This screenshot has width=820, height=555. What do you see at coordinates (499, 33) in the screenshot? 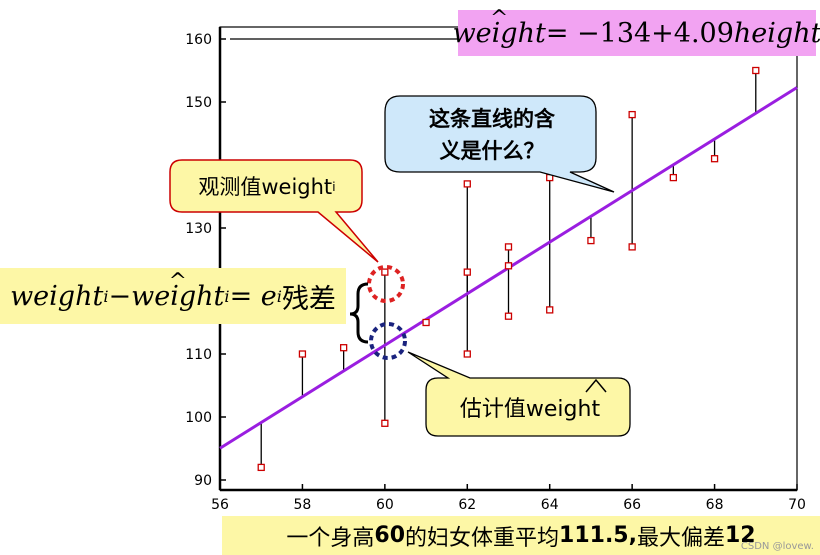
I see `equation-lhs: weight` at bounding box center [499, 33].